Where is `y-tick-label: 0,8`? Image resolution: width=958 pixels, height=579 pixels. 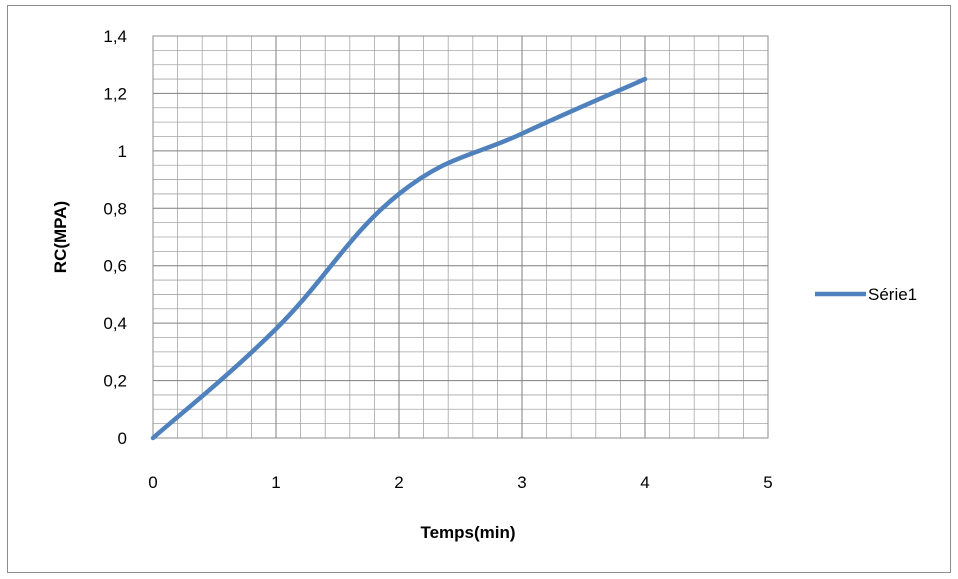 y-tick-label: 0,8 is located at coordinates (115, 208).